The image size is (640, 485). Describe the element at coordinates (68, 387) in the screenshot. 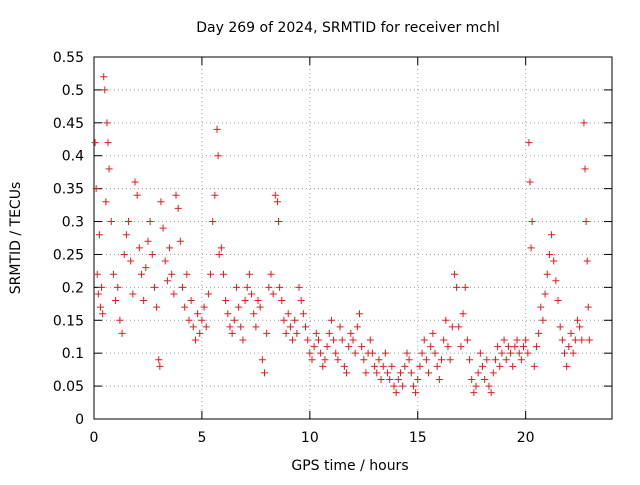

I see `y-tick-label: 0.05` at that location.